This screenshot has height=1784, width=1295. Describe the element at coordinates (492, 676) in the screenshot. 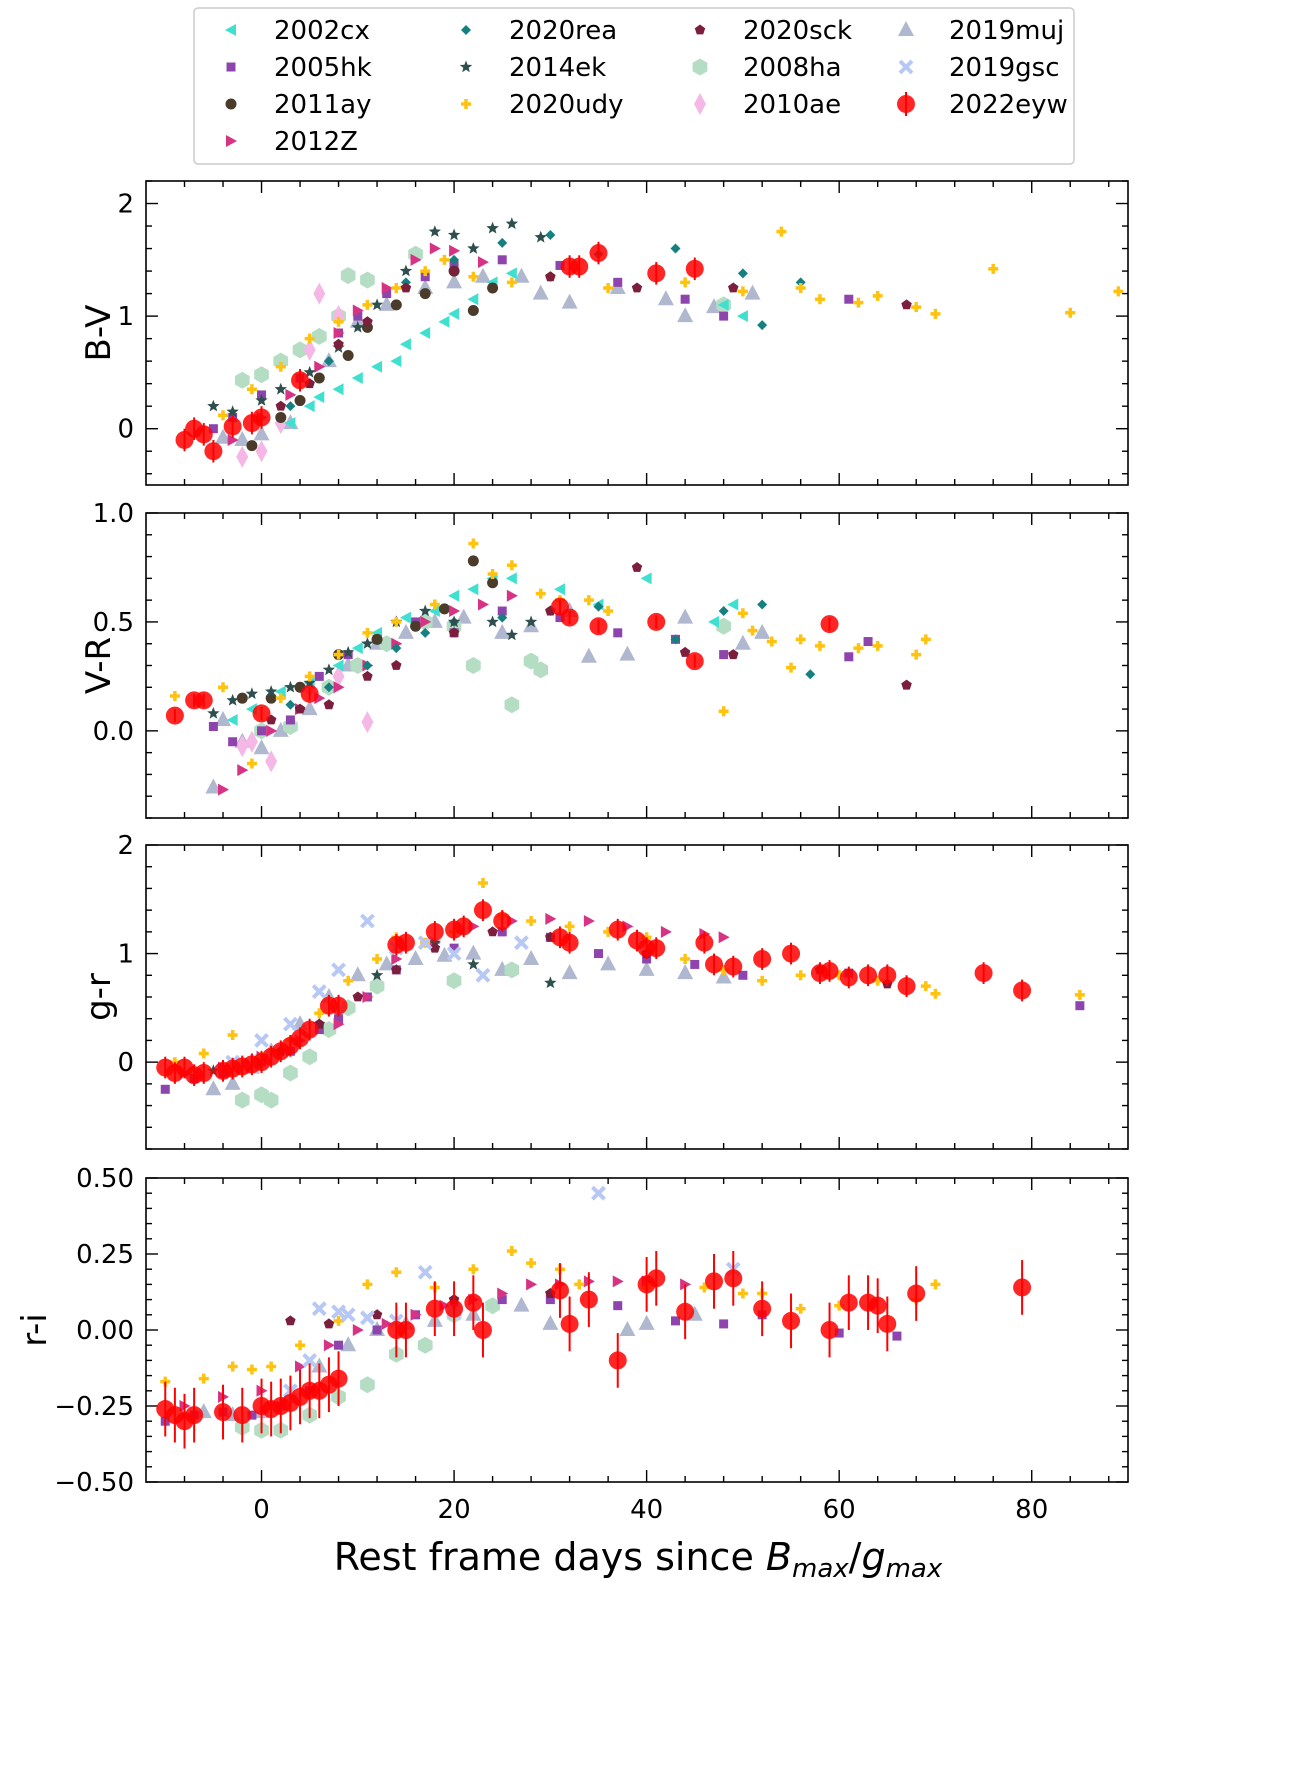

I see `series-2008ha` at that location.